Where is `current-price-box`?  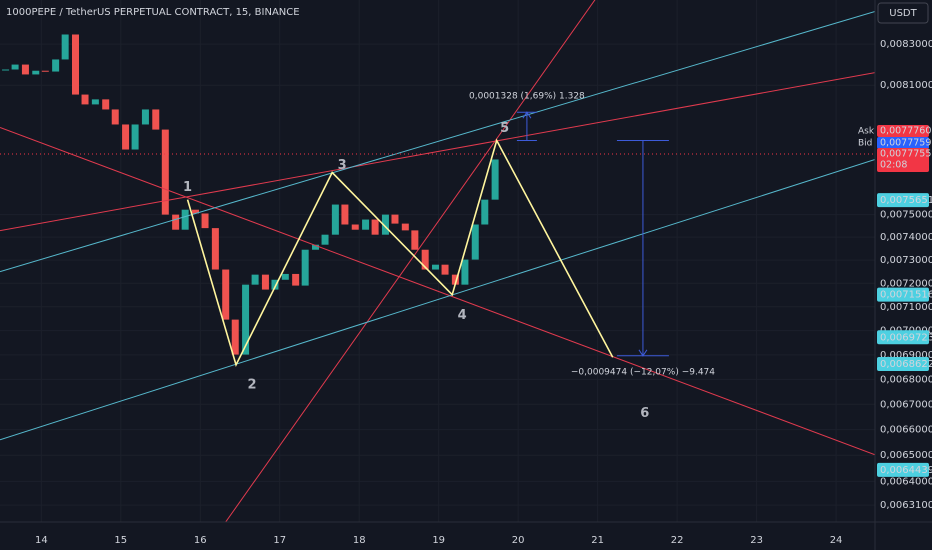
current-price-box is located at coordinates (903, 159).